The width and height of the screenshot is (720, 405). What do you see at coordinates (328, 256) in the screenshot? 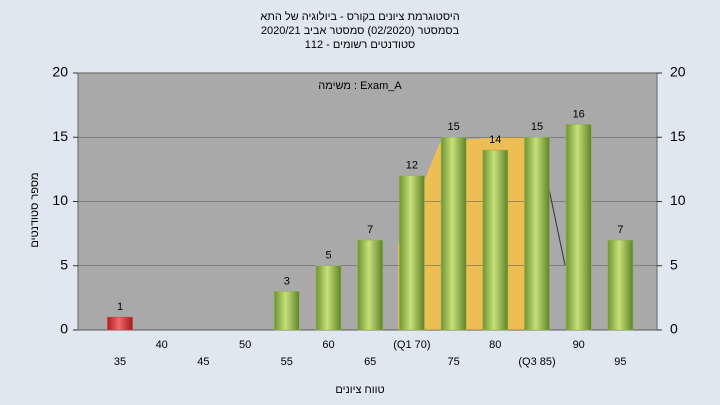
I see `value-label: 5` at bounding box center [328, 256].